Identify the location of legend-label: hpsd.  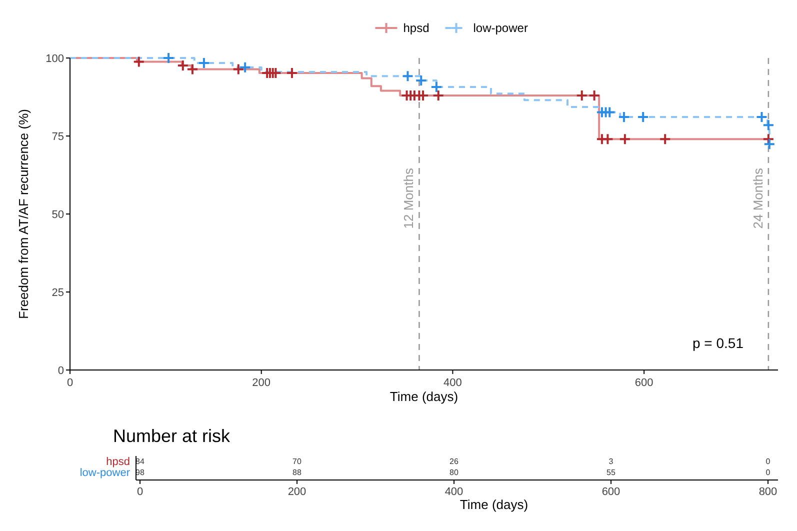
(416, 28).